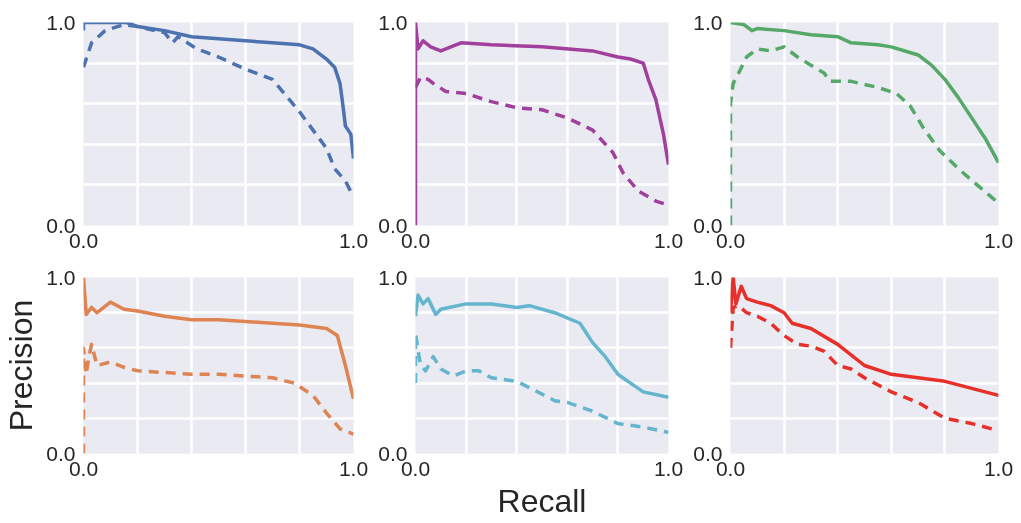 The image size is (1021, 523). What do you see at coordinates (21, 365) in the screenshot?
I see `y-axis-title: Precision` at bounding box center [21, 365].